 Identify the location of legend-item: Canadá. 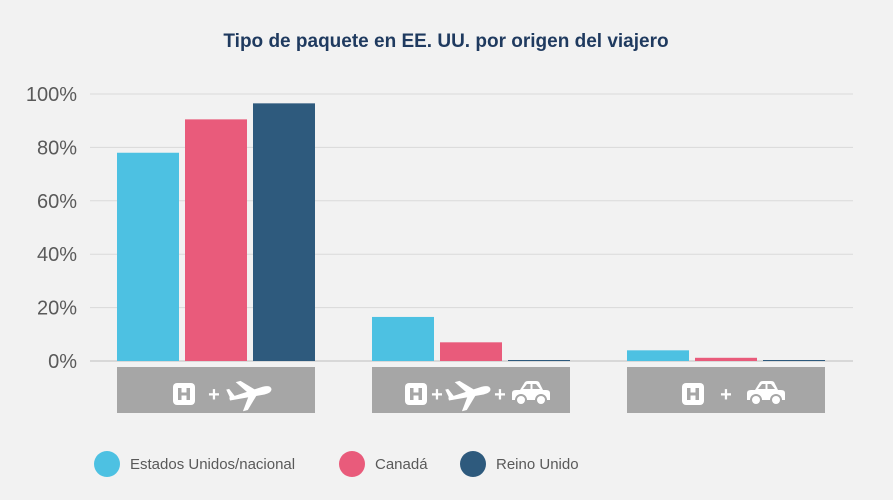
(383, 464).